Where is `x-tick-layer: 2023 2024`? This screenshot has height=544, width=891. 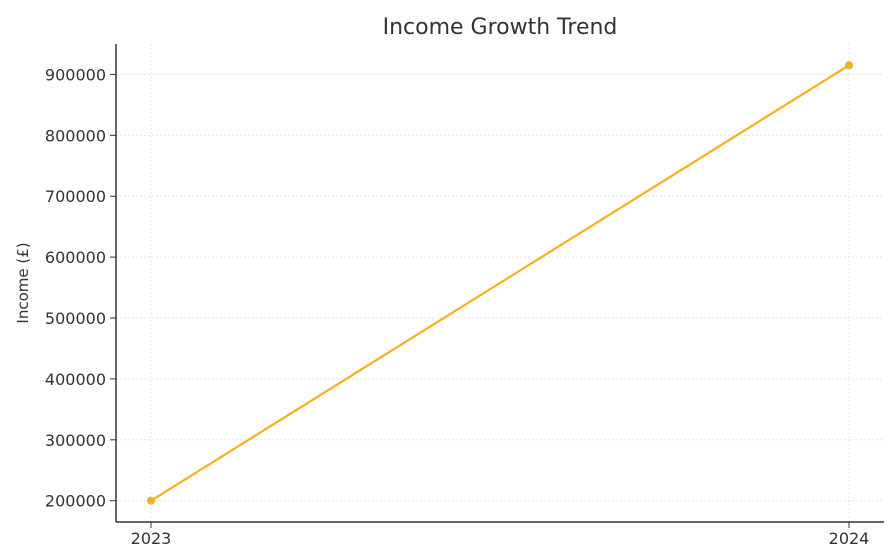 x-tick-layer: 2023 2024 is located at coordinates (500, 533).